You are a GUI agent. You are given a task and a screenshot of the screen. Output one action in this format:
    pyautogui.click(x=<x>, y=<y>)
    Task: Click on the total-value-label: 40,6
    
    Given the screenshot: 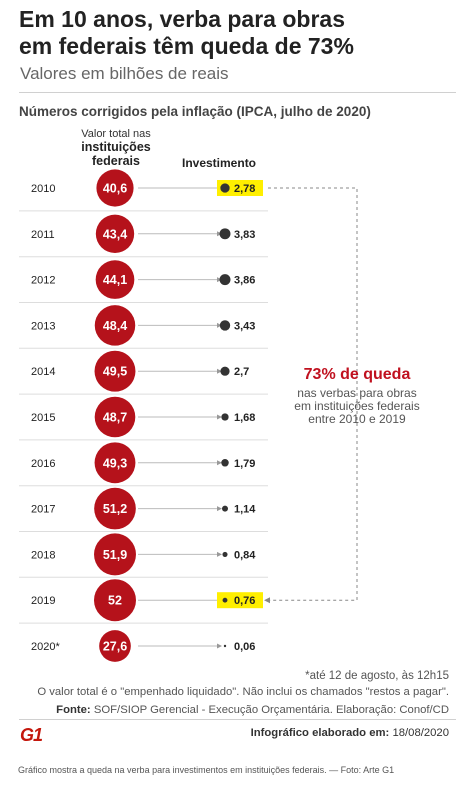 What is the action you would take?
    pyautogui.click(x=115, y=189)
    